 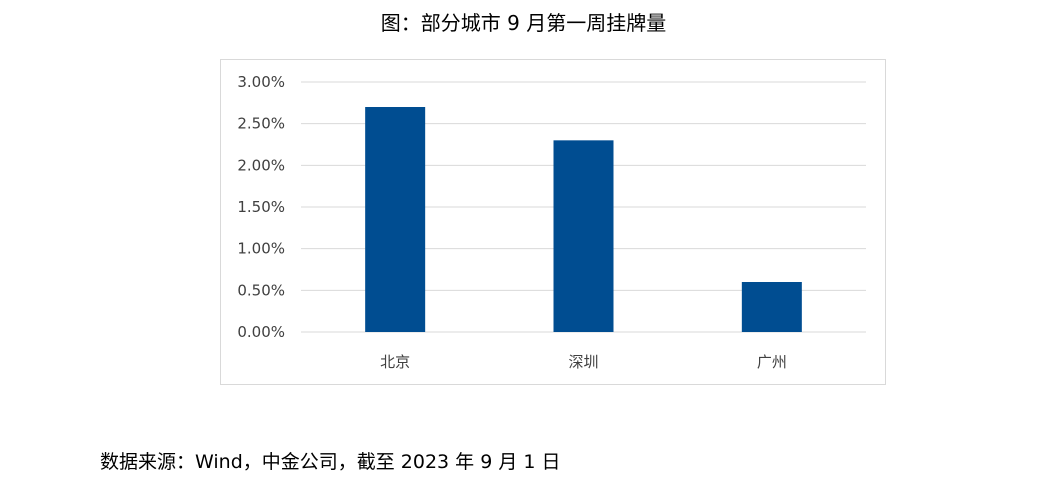 I want to click on y-tick-label: 1.50%, so click(x=261, y=207).